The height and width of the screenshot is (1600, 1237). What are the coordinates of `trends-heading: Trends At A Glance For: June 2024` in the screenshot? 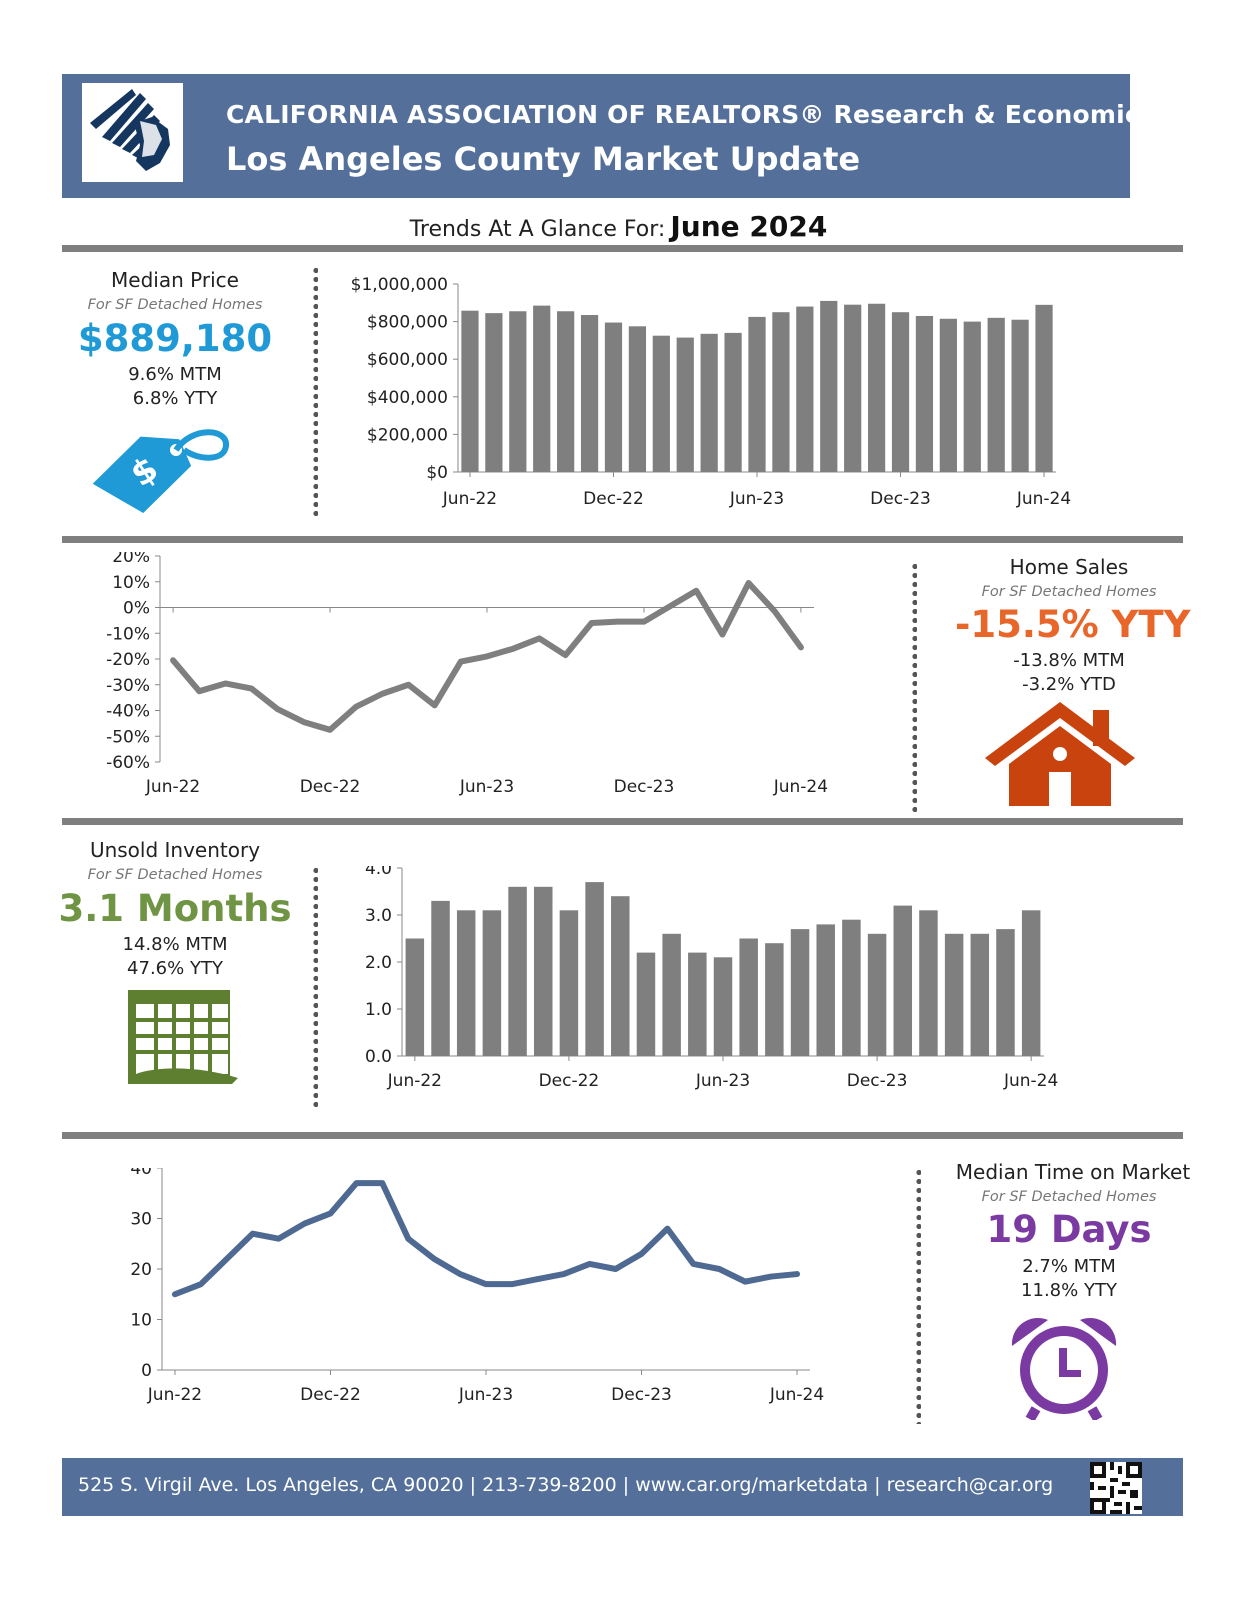 It's located at (618, 226).